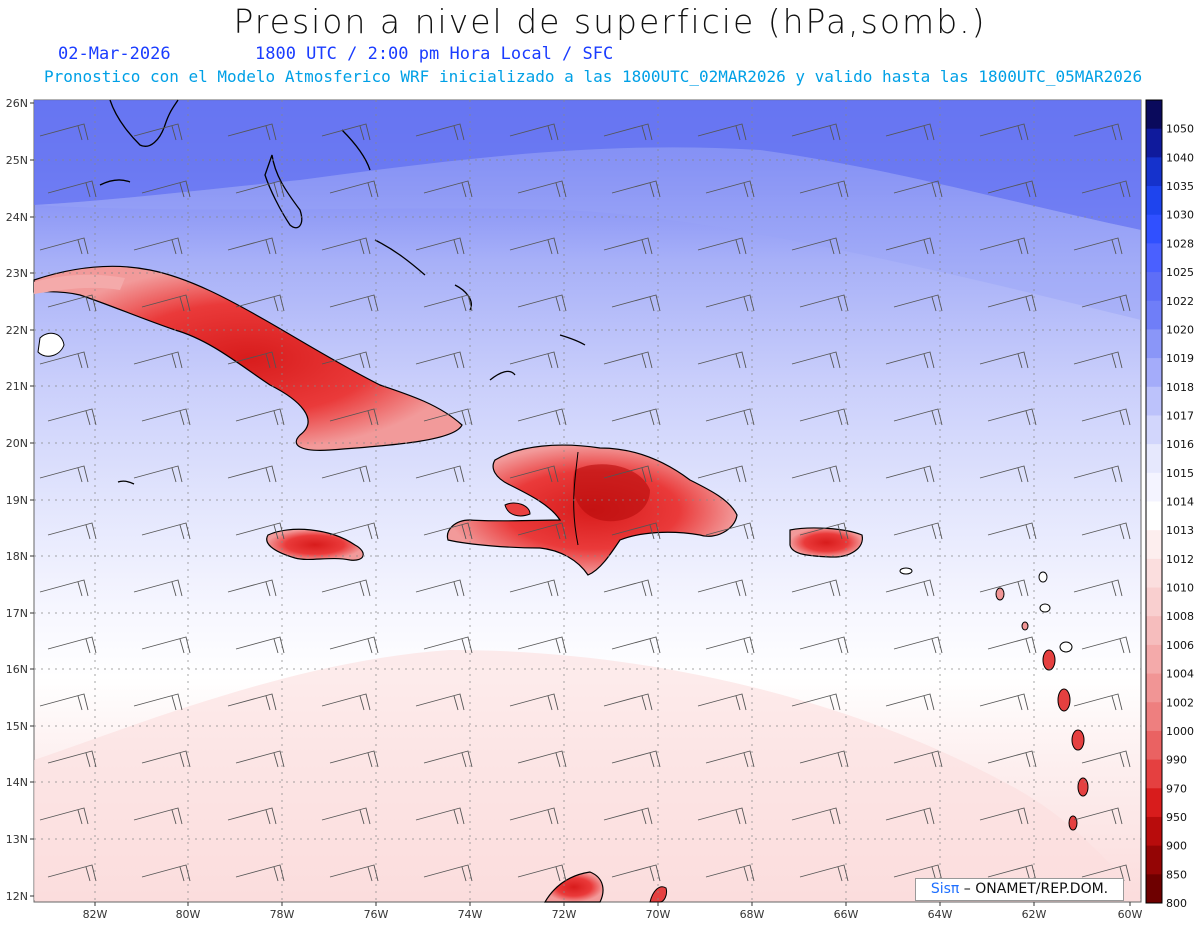 The height and width of the screenshot is (927, 1200). I want to click on colorbar-label-1008: 1008, so click(1180, 616).